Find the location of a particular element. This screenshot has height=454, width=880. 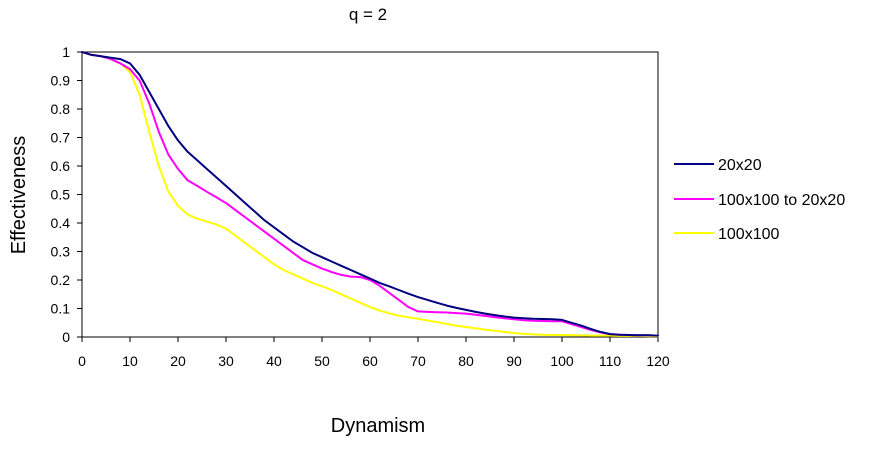

y-tick-label: 0.4 is located at coordinates (61, 223).